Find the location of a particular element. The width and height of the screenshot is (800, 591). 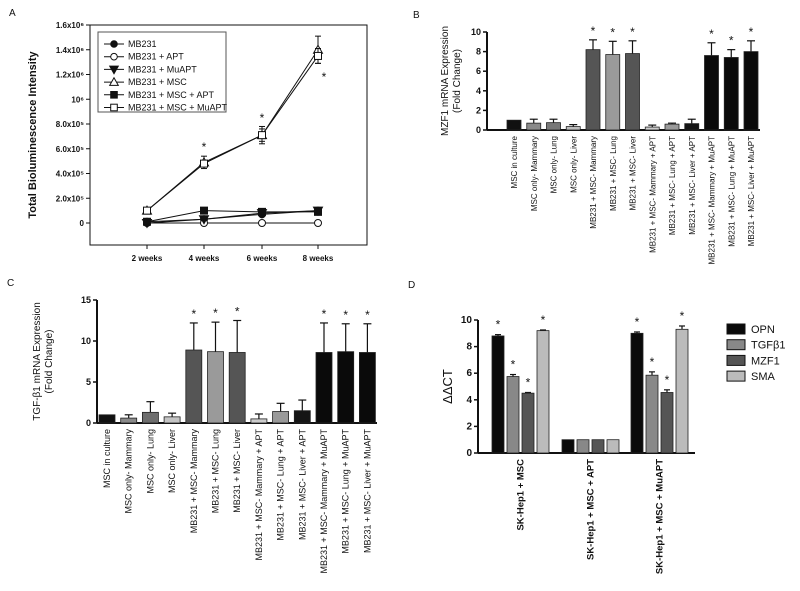

y-tick-label: 4.0x10⁵ is located at coordinates (70, 174).